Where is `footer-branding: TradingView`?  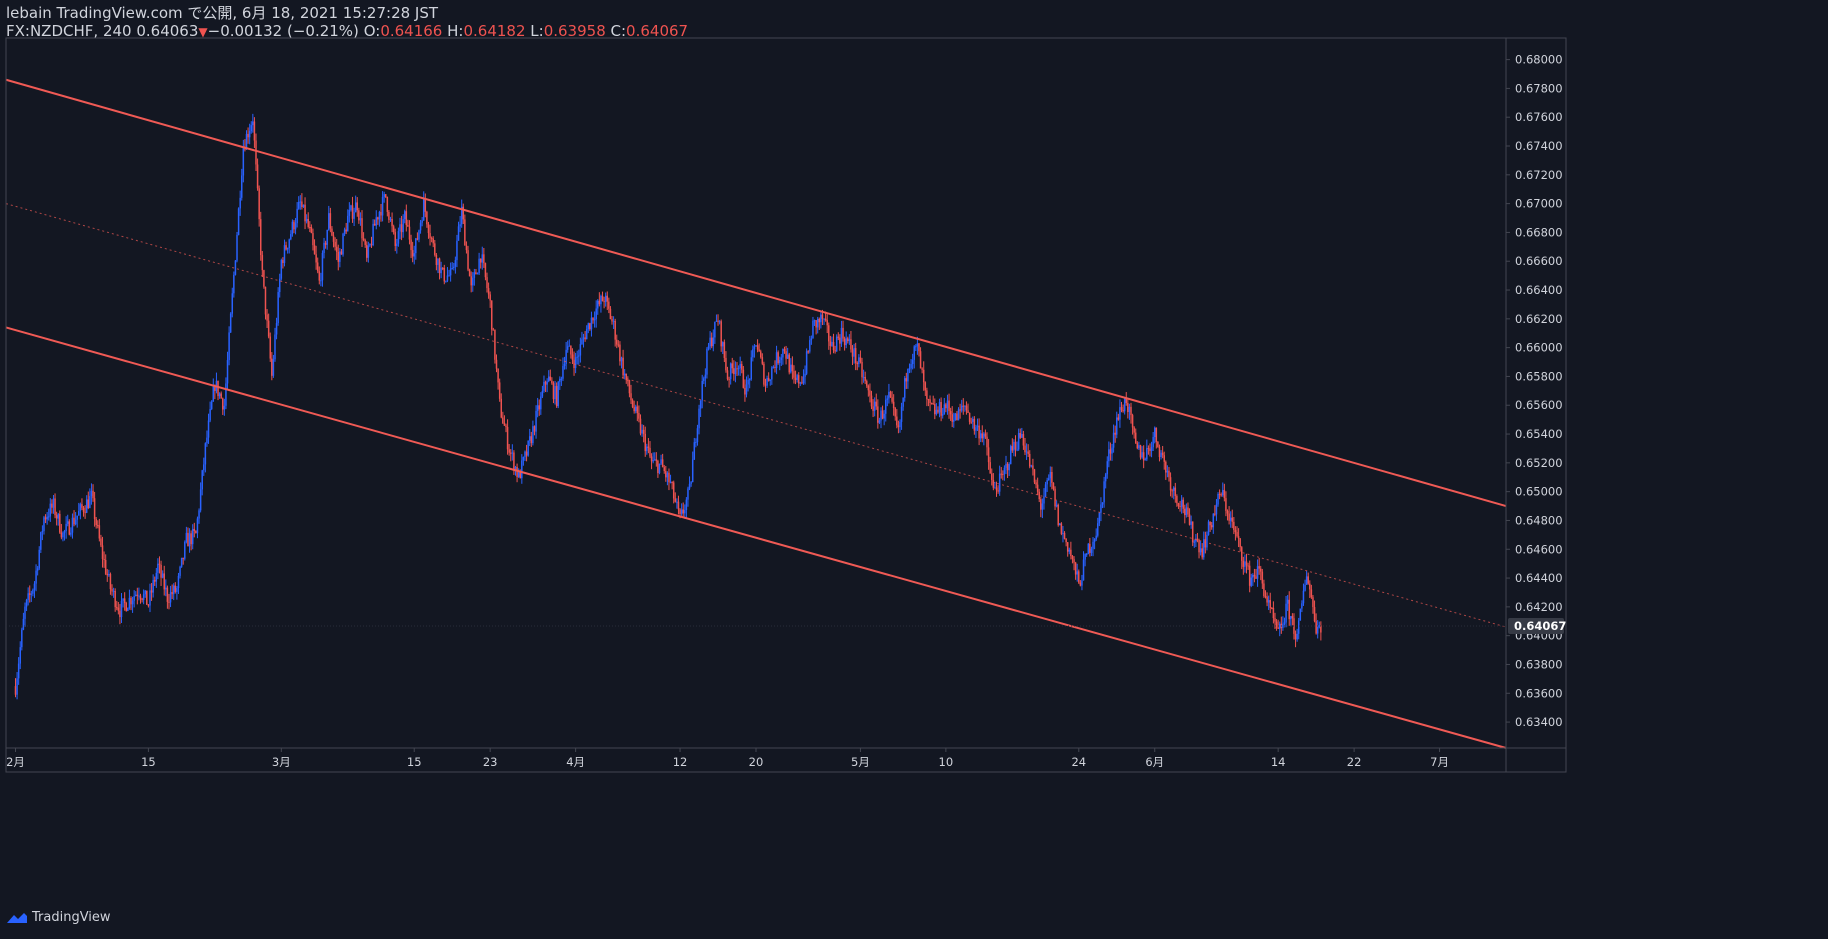
footer-branding: TradingView is located at coordinates (58, 917).